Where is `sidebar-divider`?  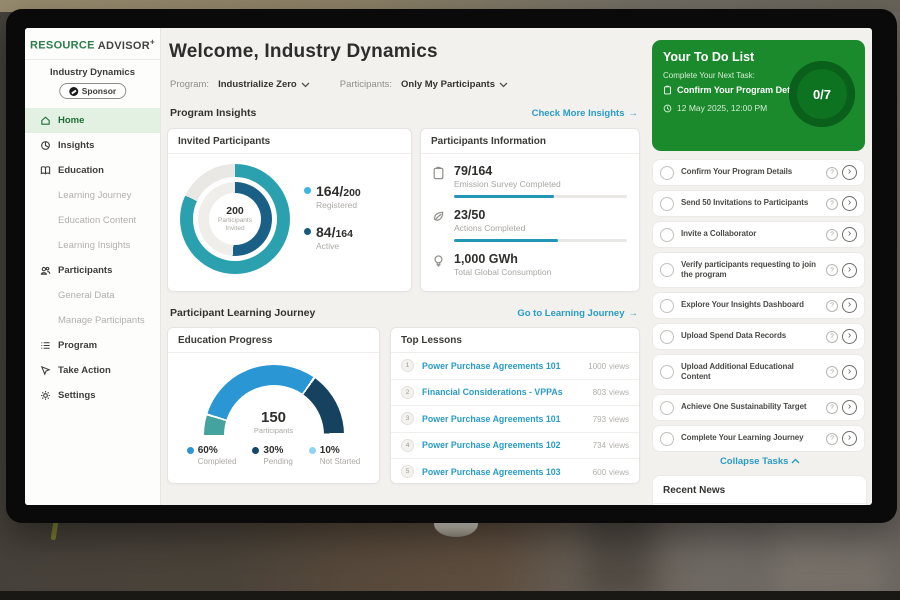 sidebar-divider is located at coordinates (92, 59).